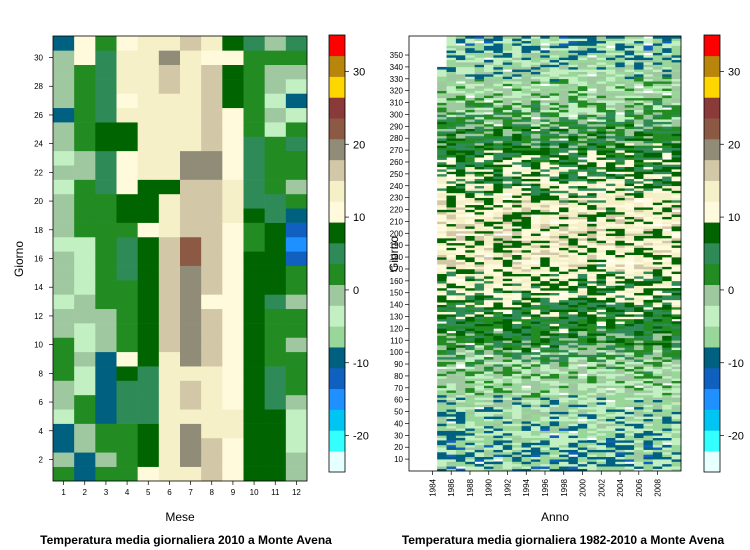 This screenshot has width=750, height=550. I want to click on legend-tick-label: 0, so click(356, 291).